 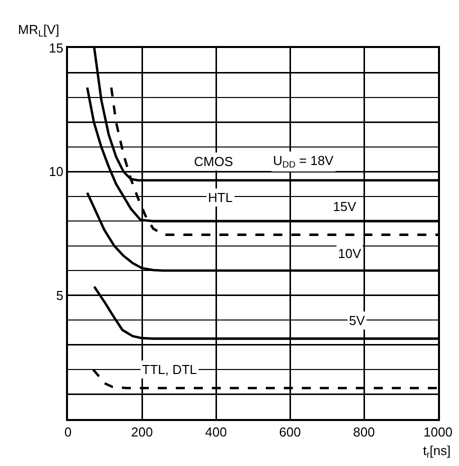 What do you see at coordinates (142, 432) in the screenshot?
I see `x-tick-label: 200` at bounding box center [142, 432].